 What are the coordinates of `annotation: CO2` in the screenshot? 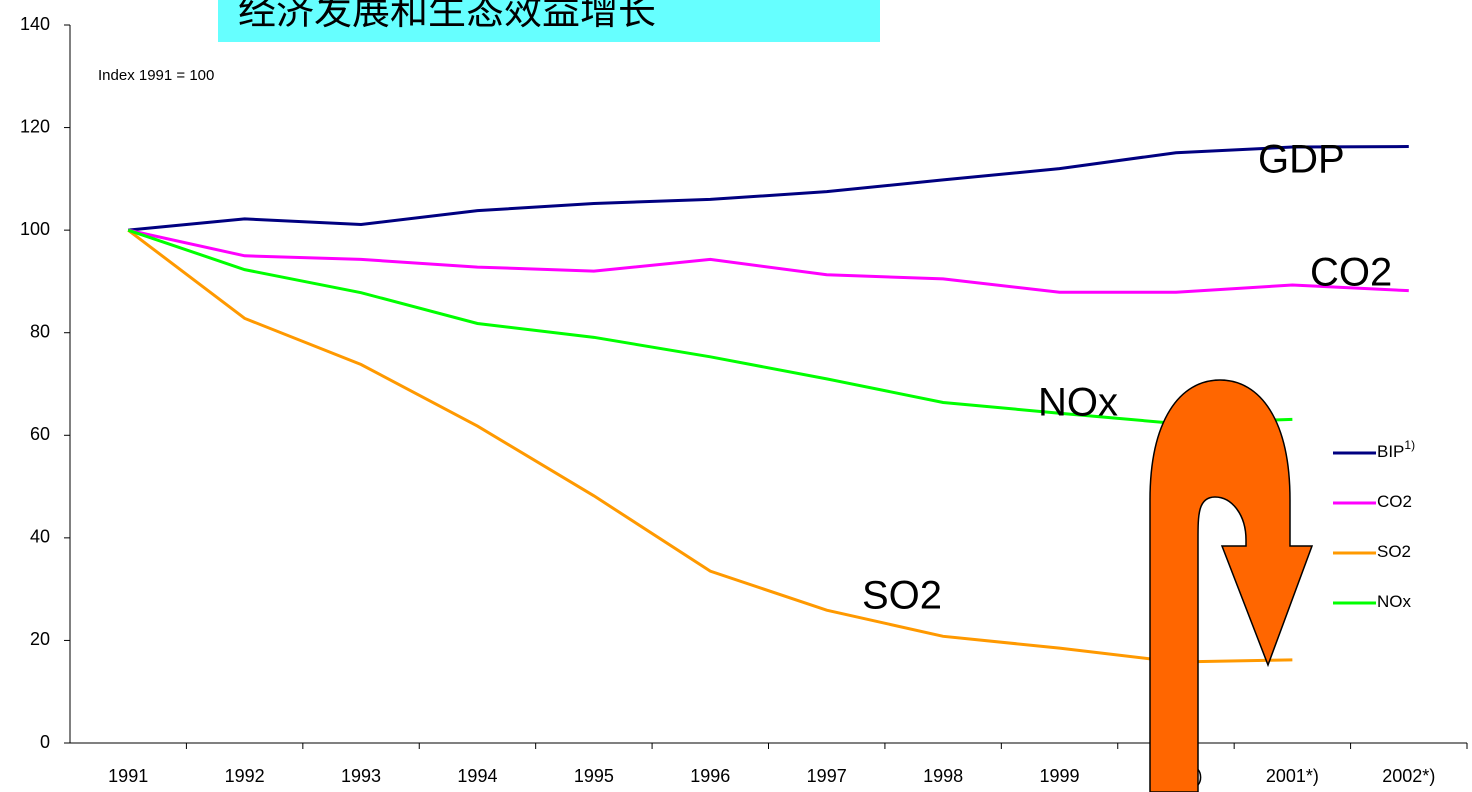 It's located at (1351, 273).